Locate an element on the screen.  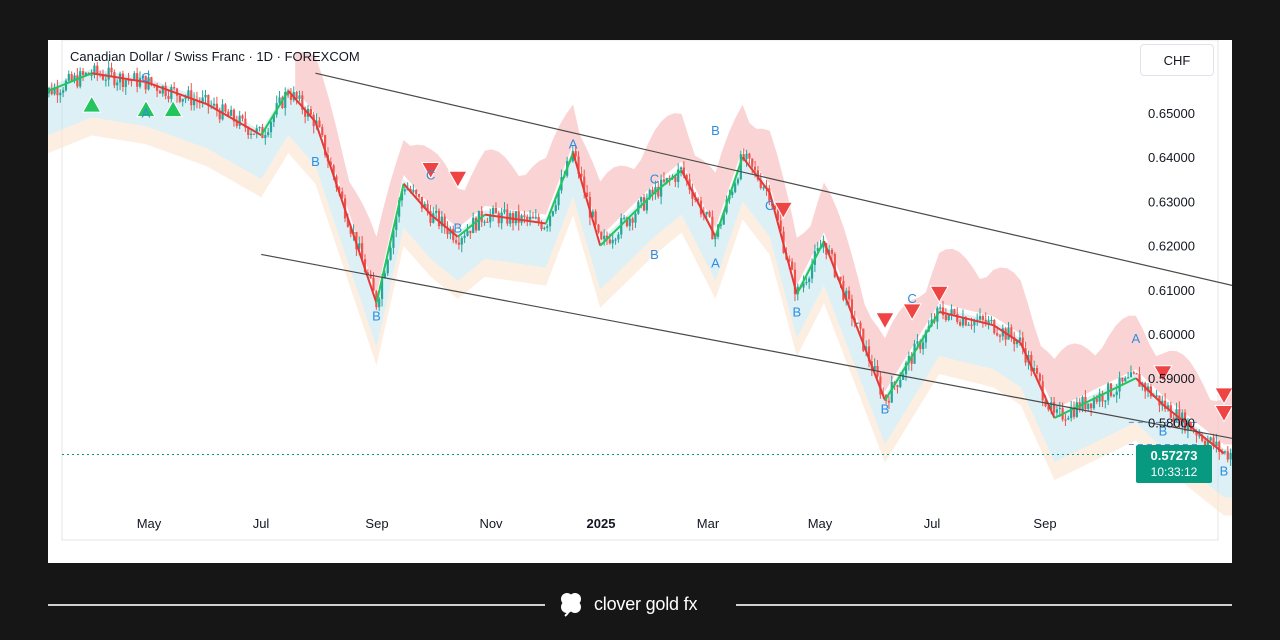
wave-label: C is located at coordinates (145, 77).